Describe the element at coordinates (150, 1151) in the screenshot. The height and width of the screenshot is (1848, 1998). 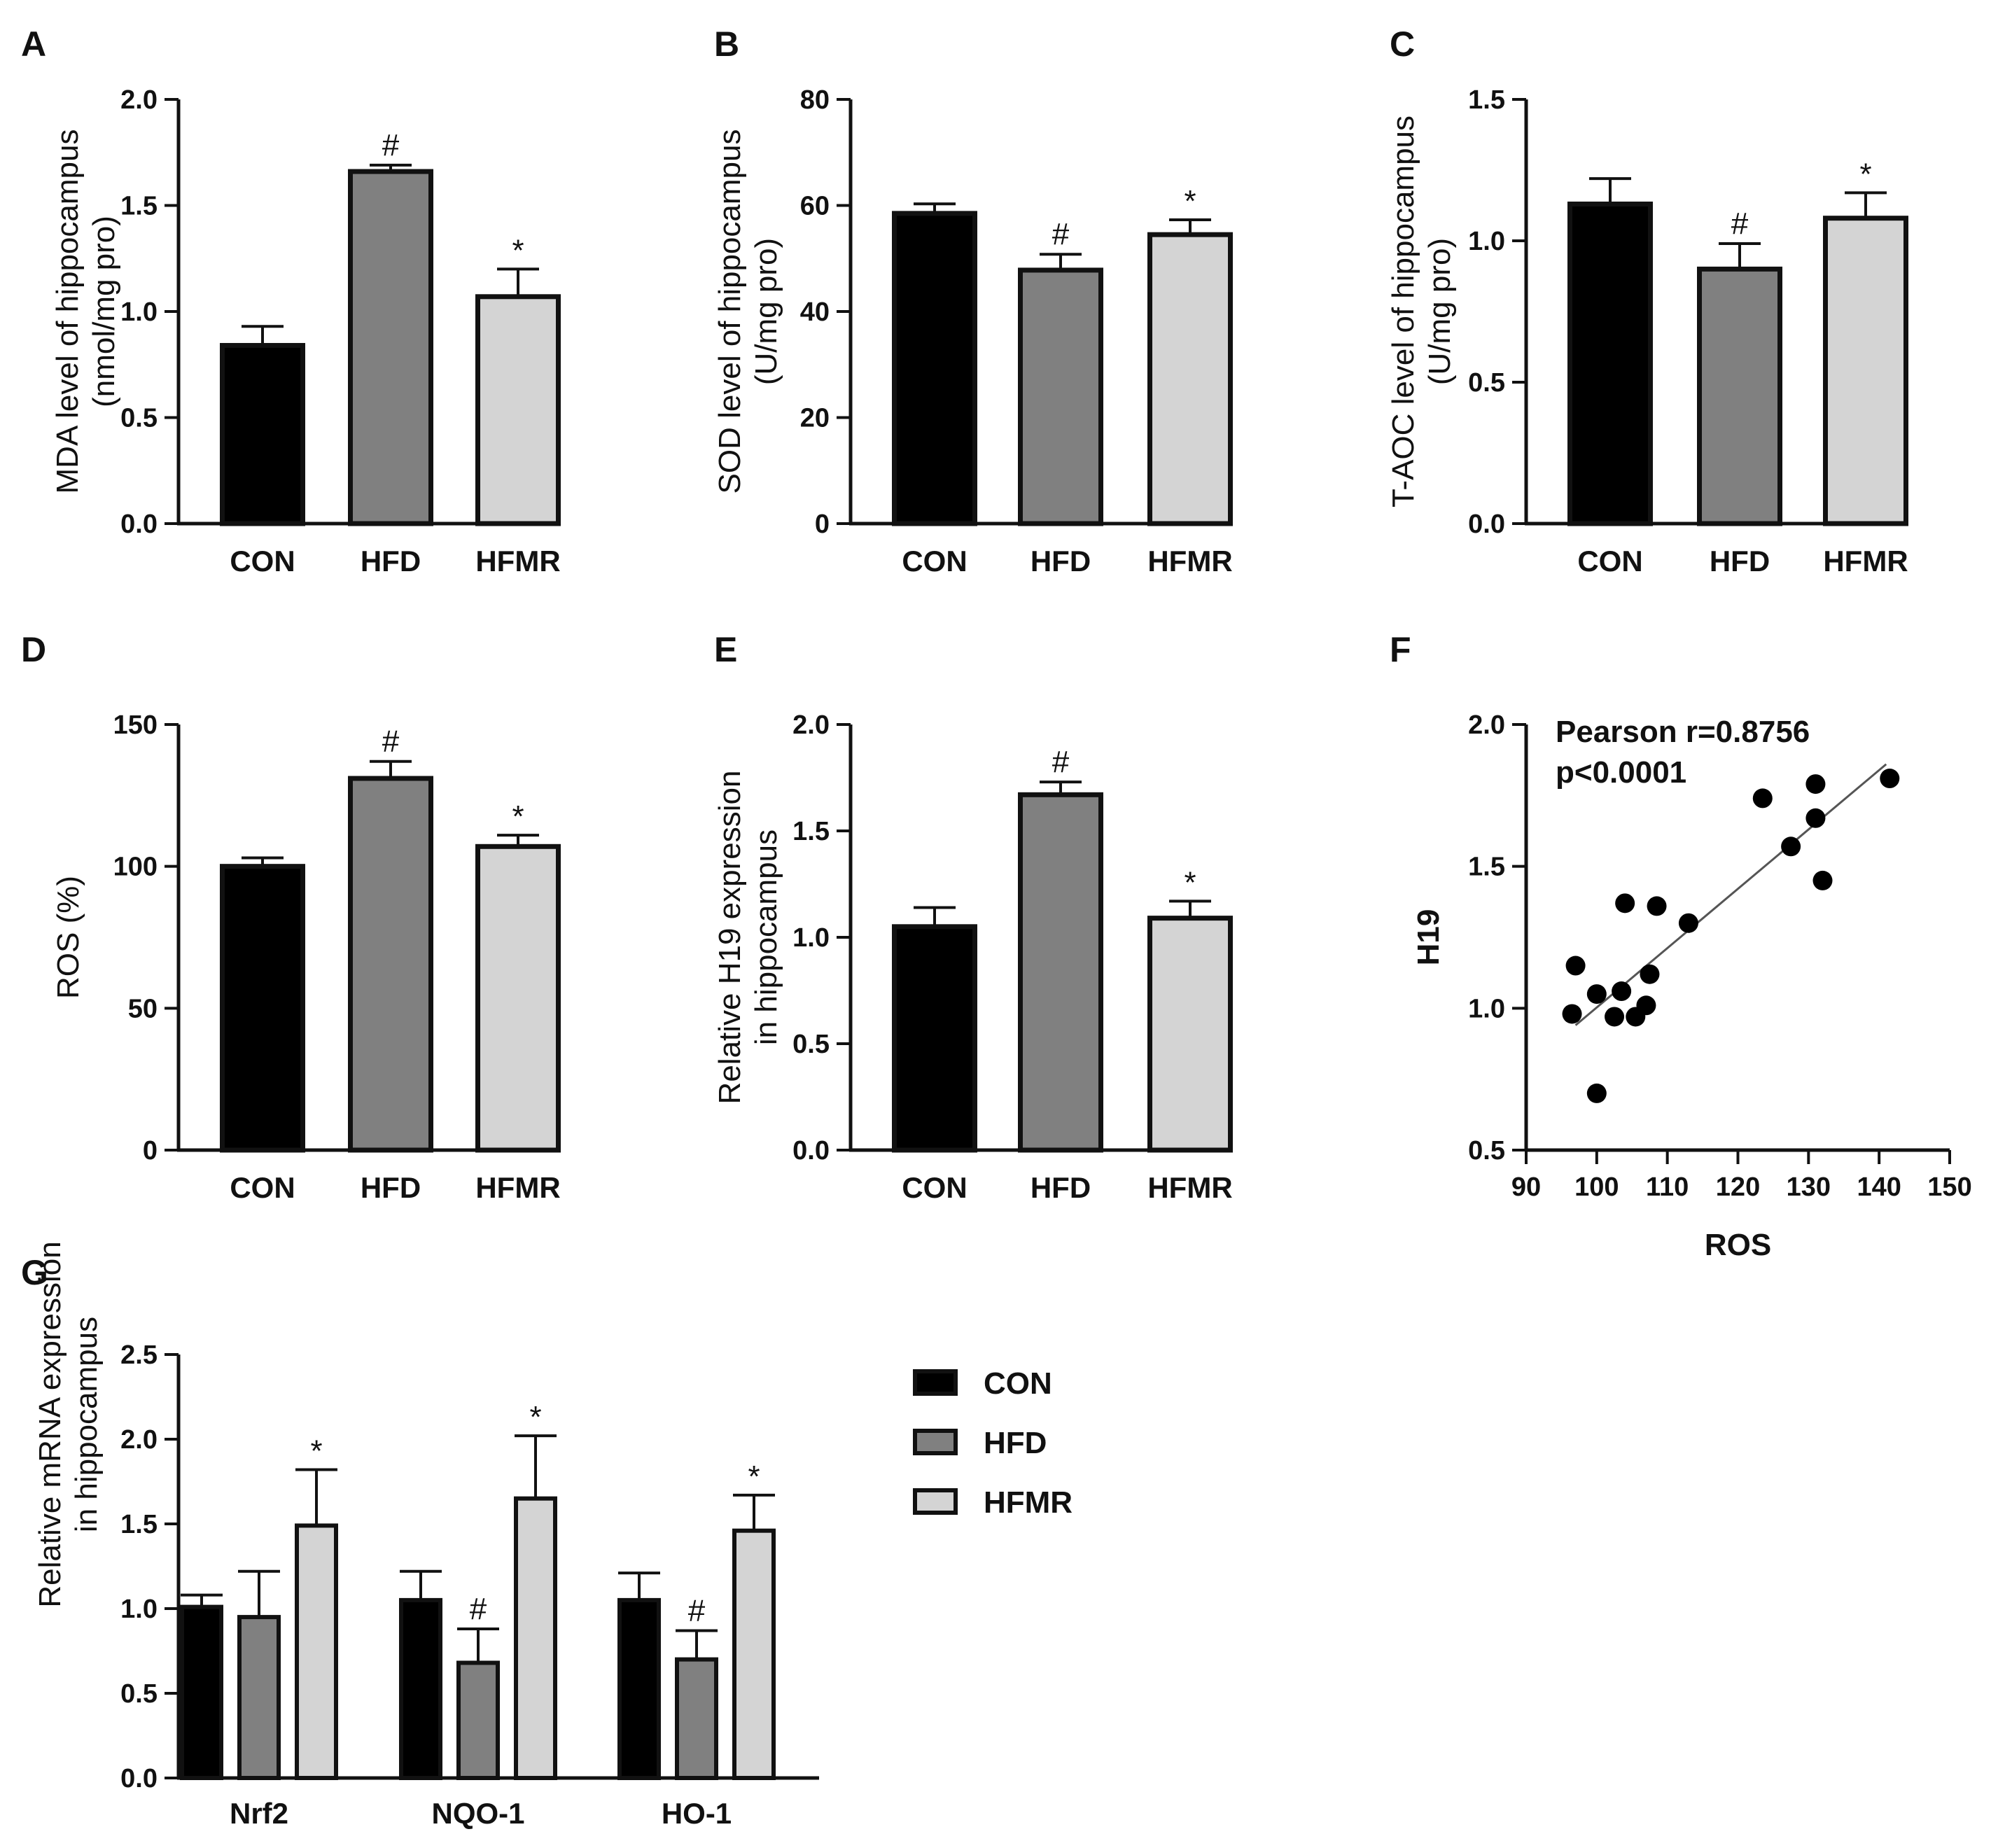
I see `y-tick-label: 0` at that location.